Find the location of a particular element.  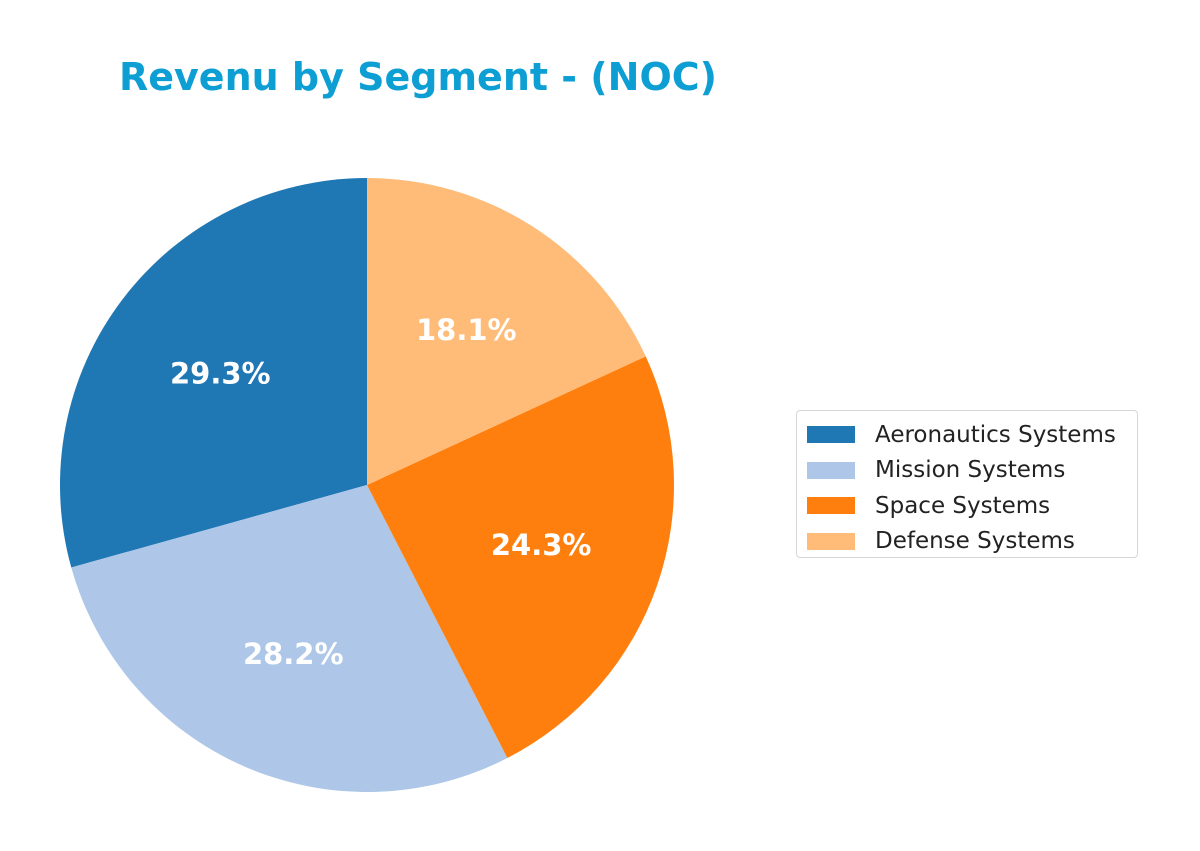

legend-label: Defense Systems is located at coordinates (975, 541).